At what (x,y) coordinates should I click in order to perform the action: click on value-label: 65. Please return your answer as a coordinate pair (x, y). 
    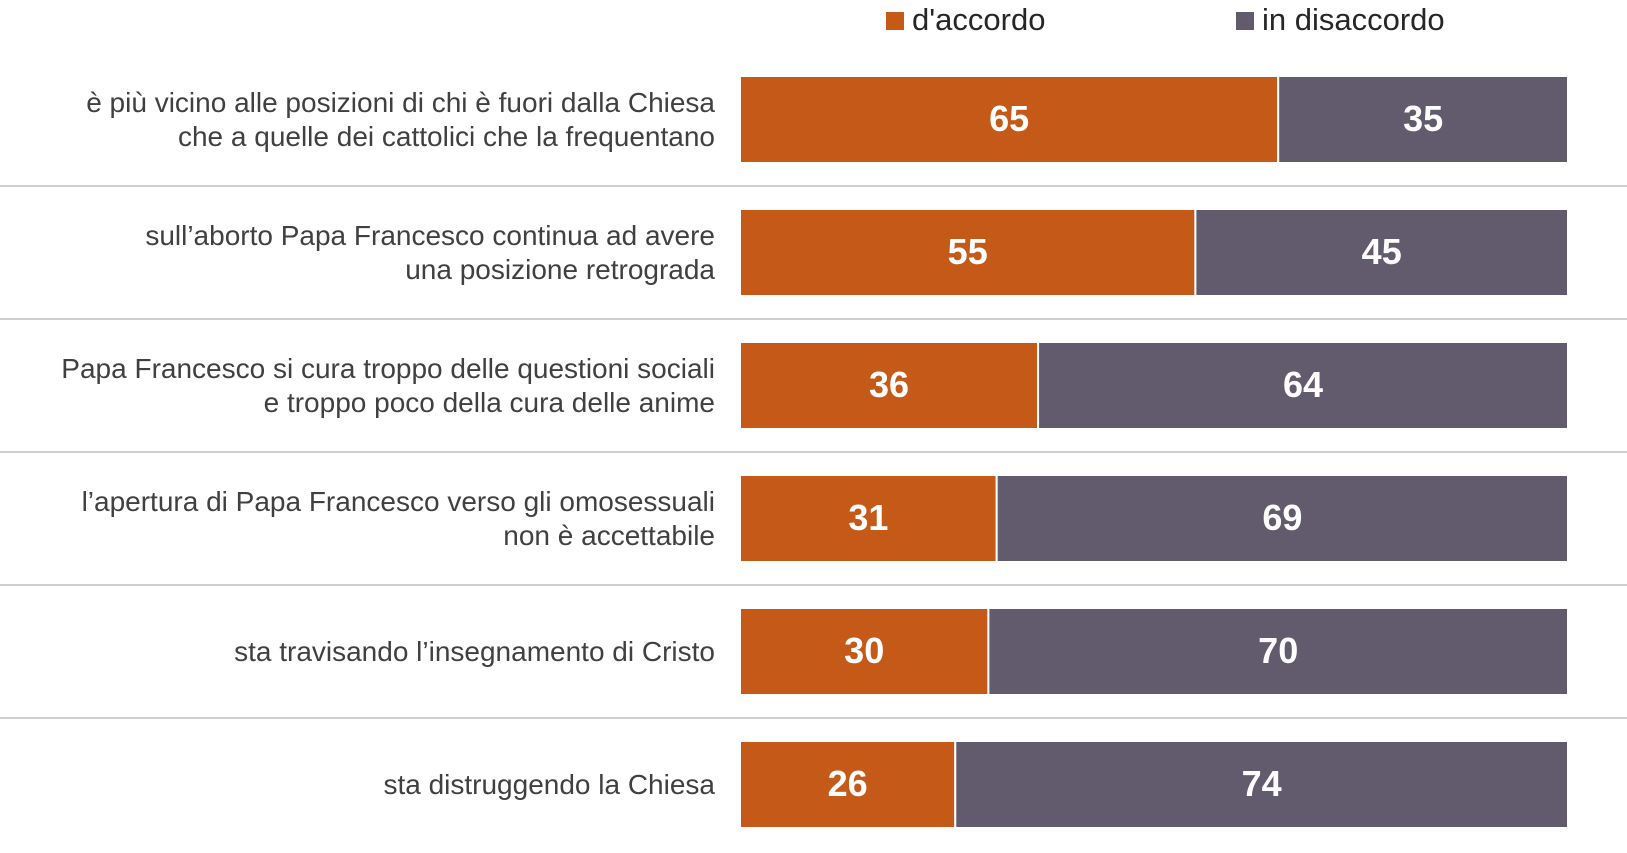
    Looking at the image, I should click on (1009, 118).